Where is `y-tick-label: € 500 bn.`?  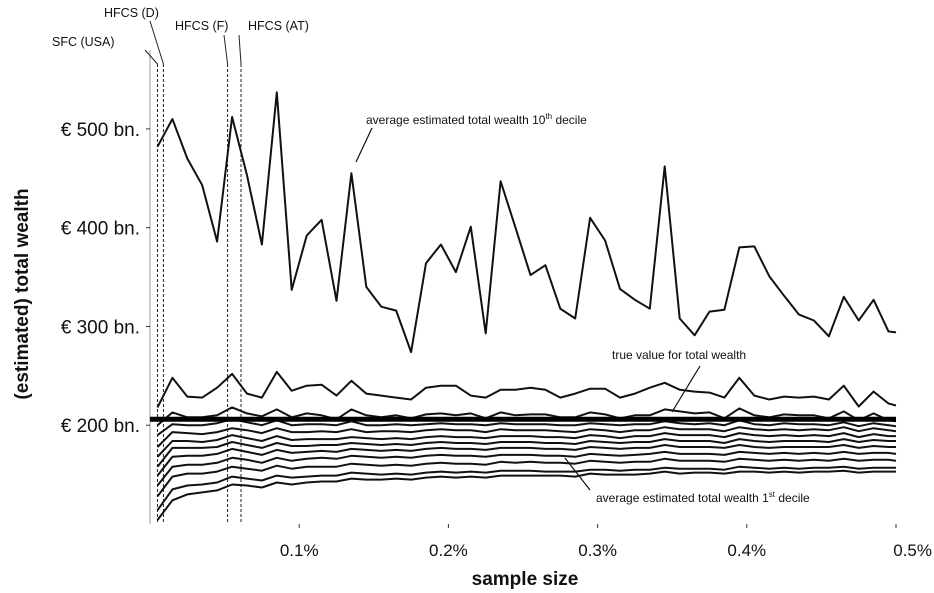
y-tick-label: € 500 bn. is located at coordinates (100, 130).